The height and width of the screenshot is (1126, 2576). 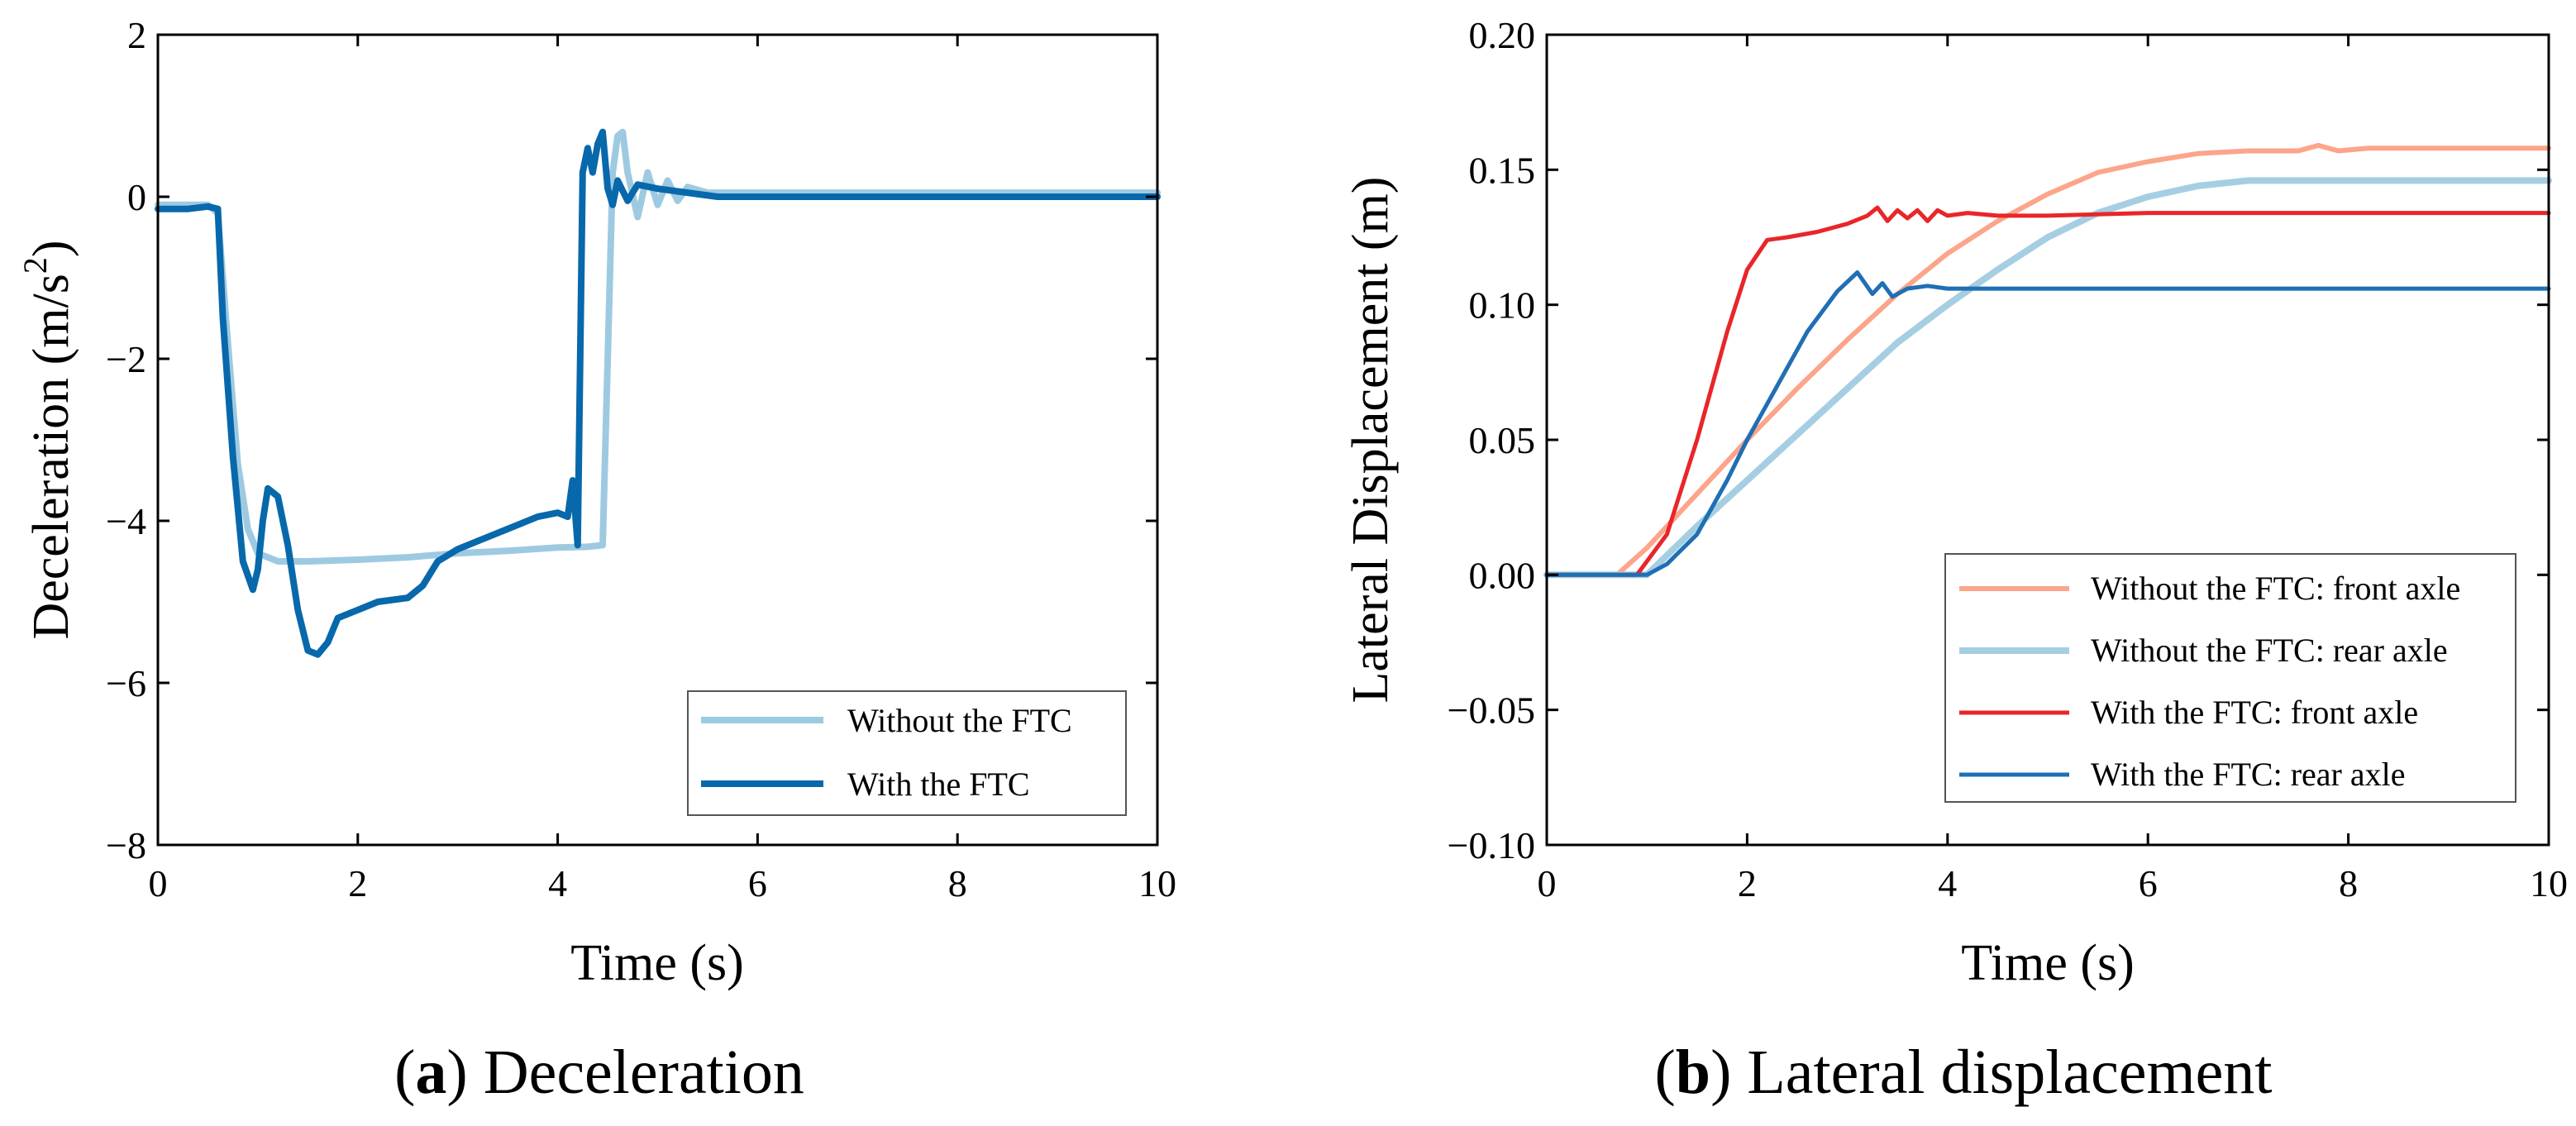 I want to click on panel-a-legend-label-with-ftc: With the FTC, so click(x=938, y=784).